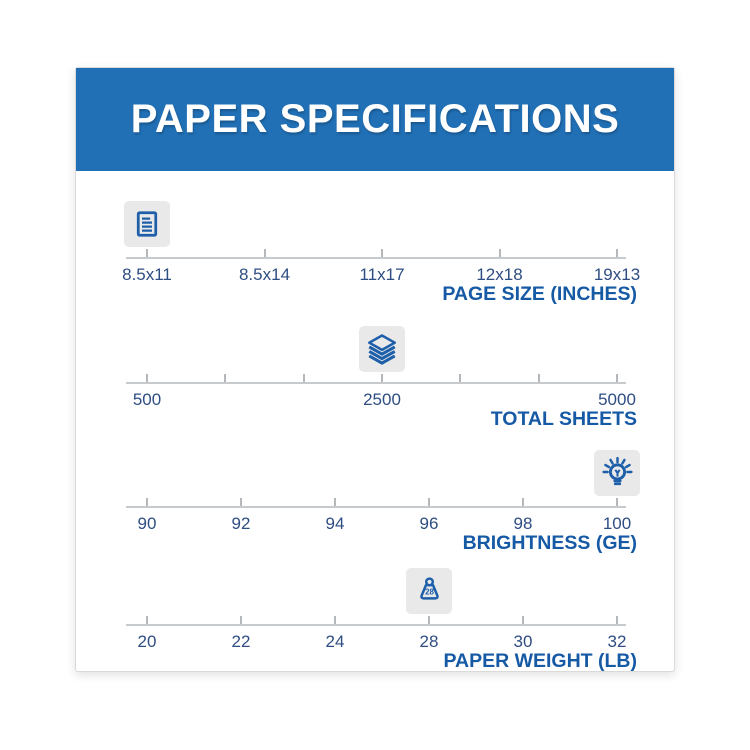  Describe the element at coordinates (617, 274) in the screenshot. I see `tick-label: 19x13` at that location.